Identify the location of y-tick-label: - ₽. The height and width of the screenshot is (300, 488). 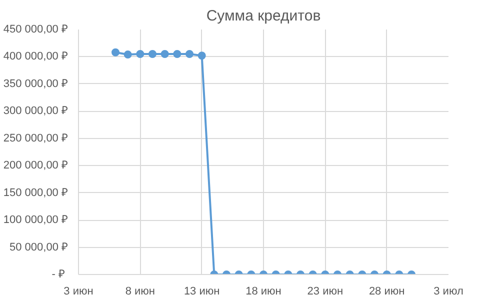
(58, 274).